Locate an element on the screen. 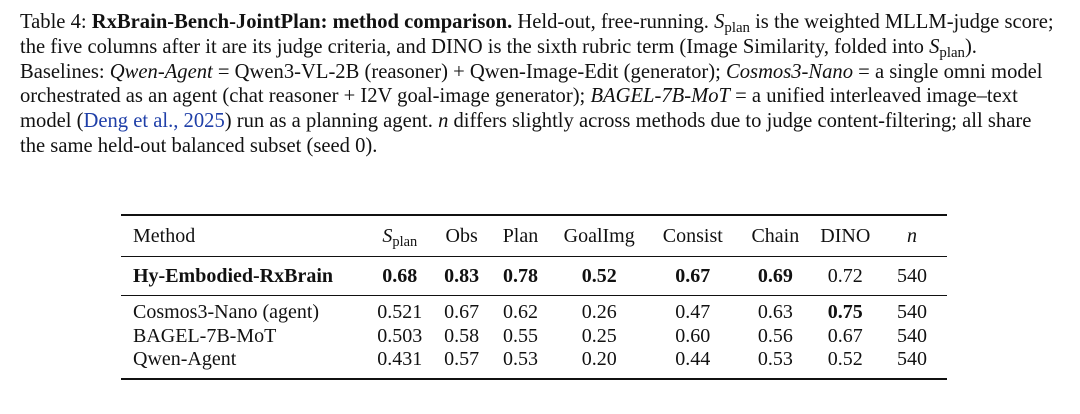 This screenshot has height=414, width=1080. header-goalimg: GoalImg is located at coordinates (599, 235).